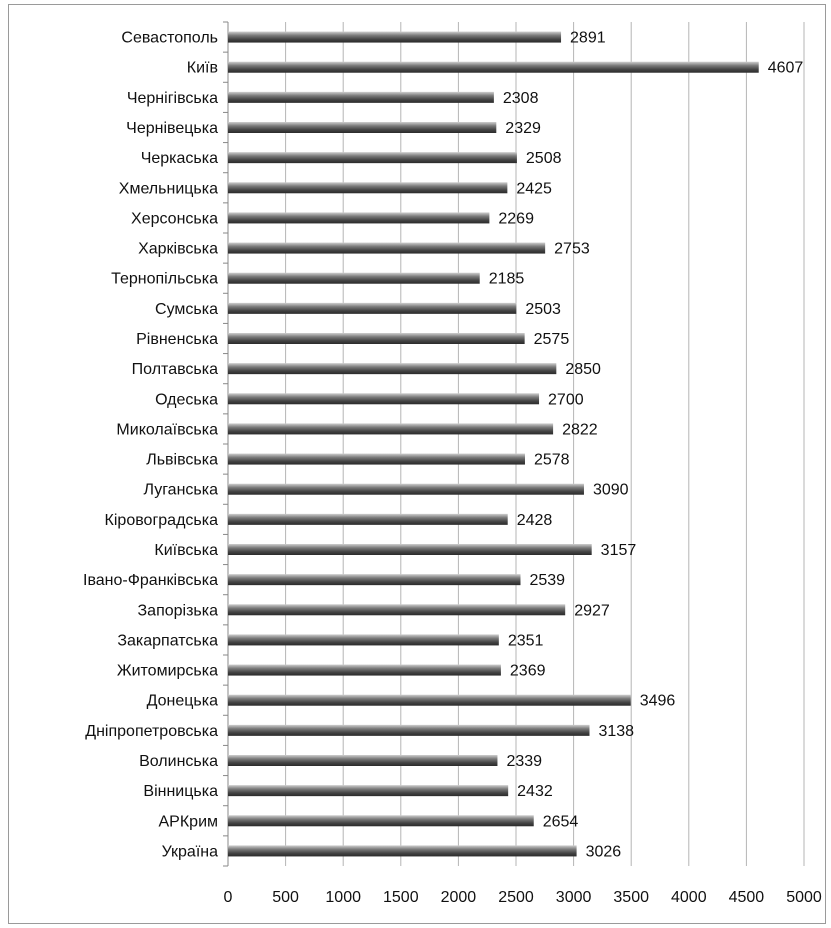  I want to click on category-label: Київська, so click(186, 550).